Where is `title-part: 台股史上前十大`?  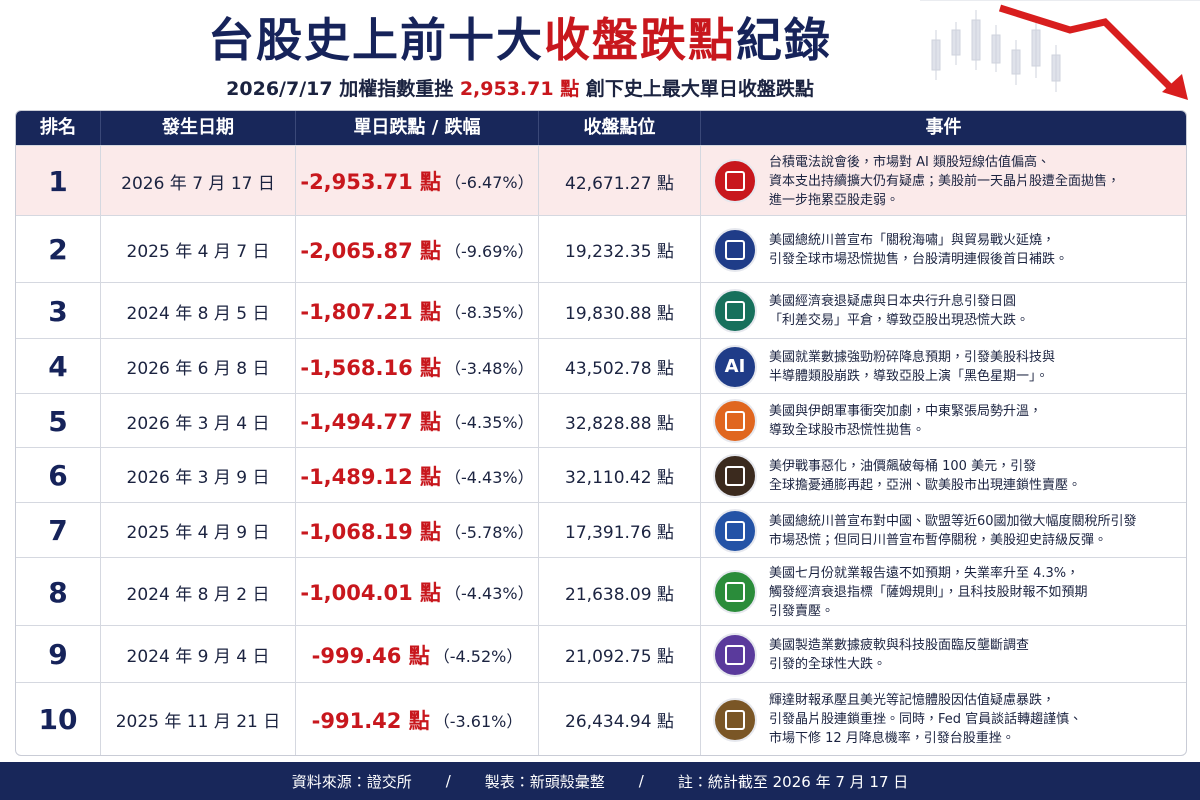
title-part: 台股史上前十大 is located at coordinates (376, 40).